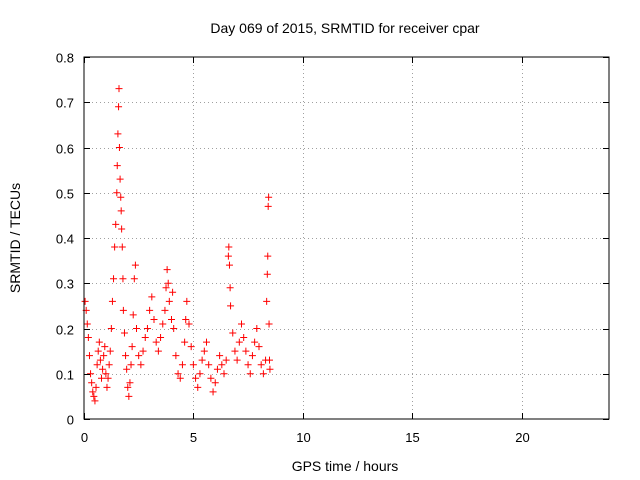 This screenshot has height=480, width=640. Describe the element at coordinates (70, 420) in the screenshot. I see `y-tick-label: 0` at that location.